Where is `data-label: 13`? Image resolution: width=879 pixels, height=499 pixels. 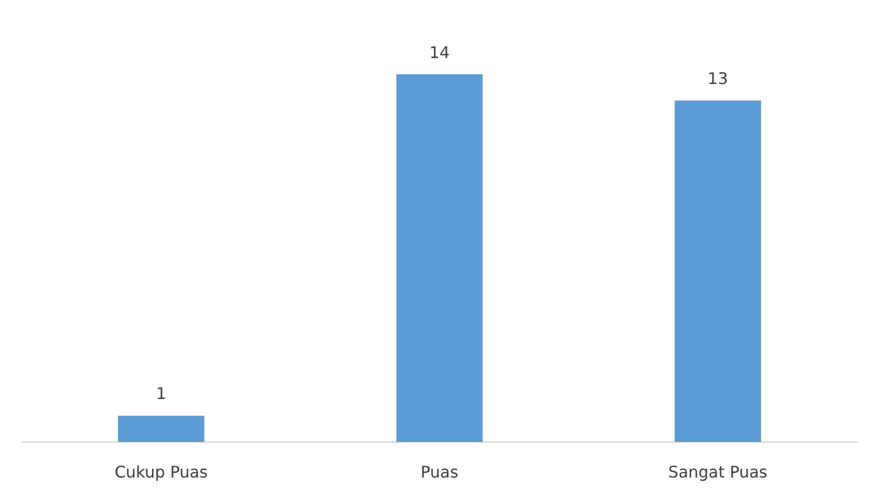 data-label: 13 is located at coordinates (718, 78).